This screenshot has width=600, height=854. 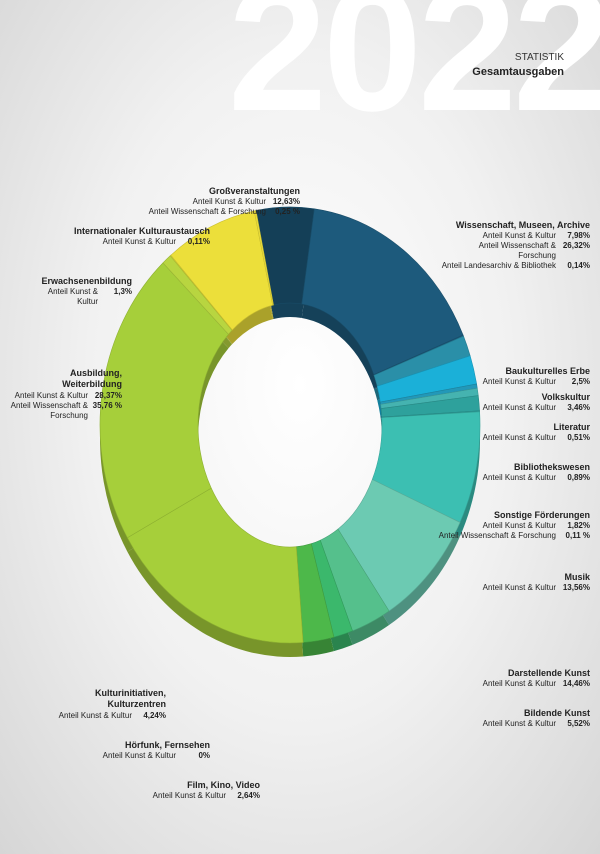 I want to click on share-value: 3,46%, so click(x=578, y=408).